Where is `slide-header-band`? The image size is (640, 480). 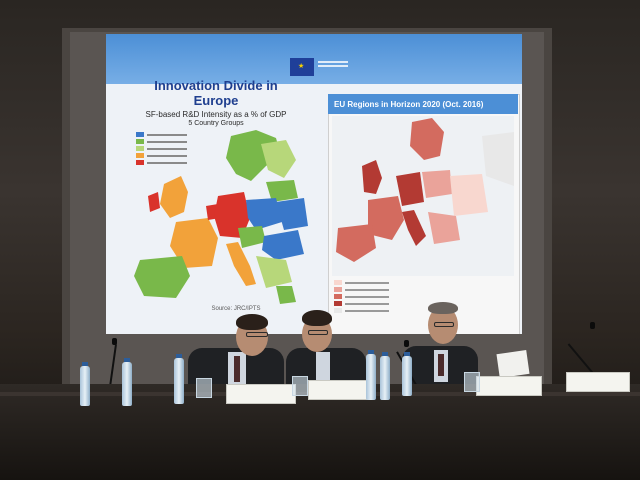 slide-header-band is located at coordinates (314, 59).